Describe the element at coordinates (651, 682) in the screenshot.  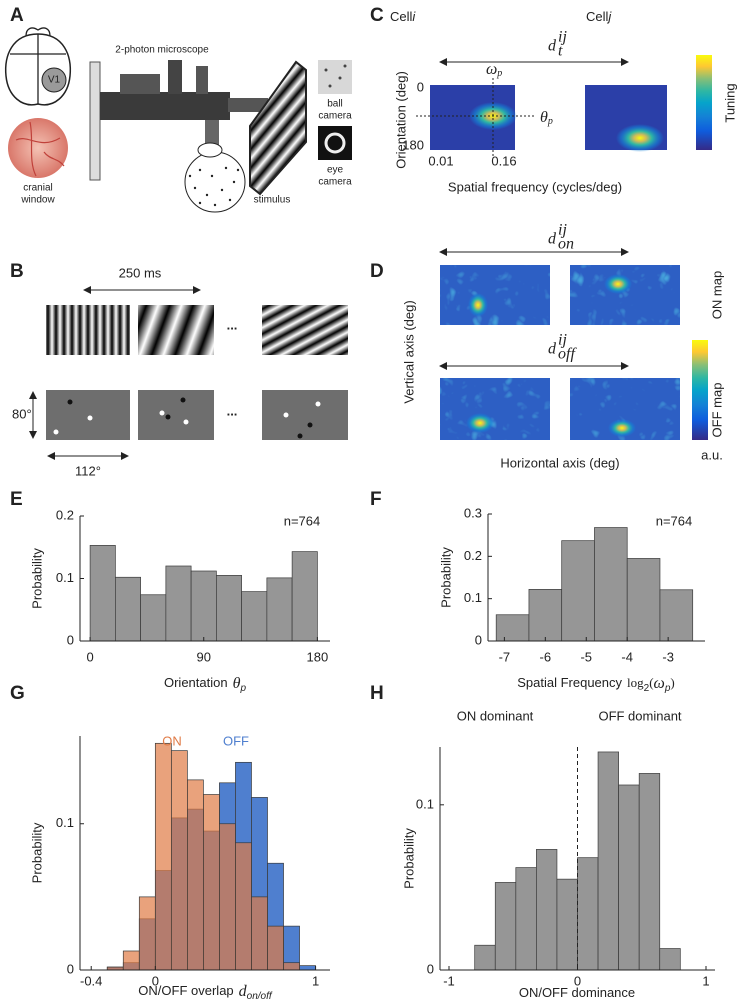
I see `label-part: (` at that location.